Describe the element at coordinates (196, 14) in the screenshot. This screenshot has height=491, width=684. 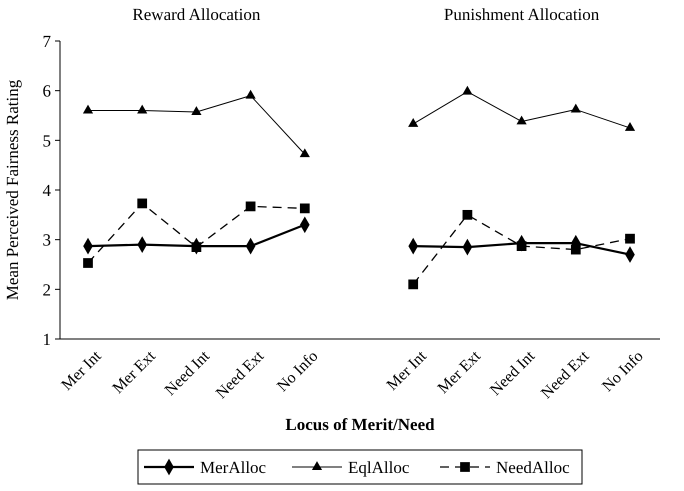
I see `text: Reward Allocation` at that location.